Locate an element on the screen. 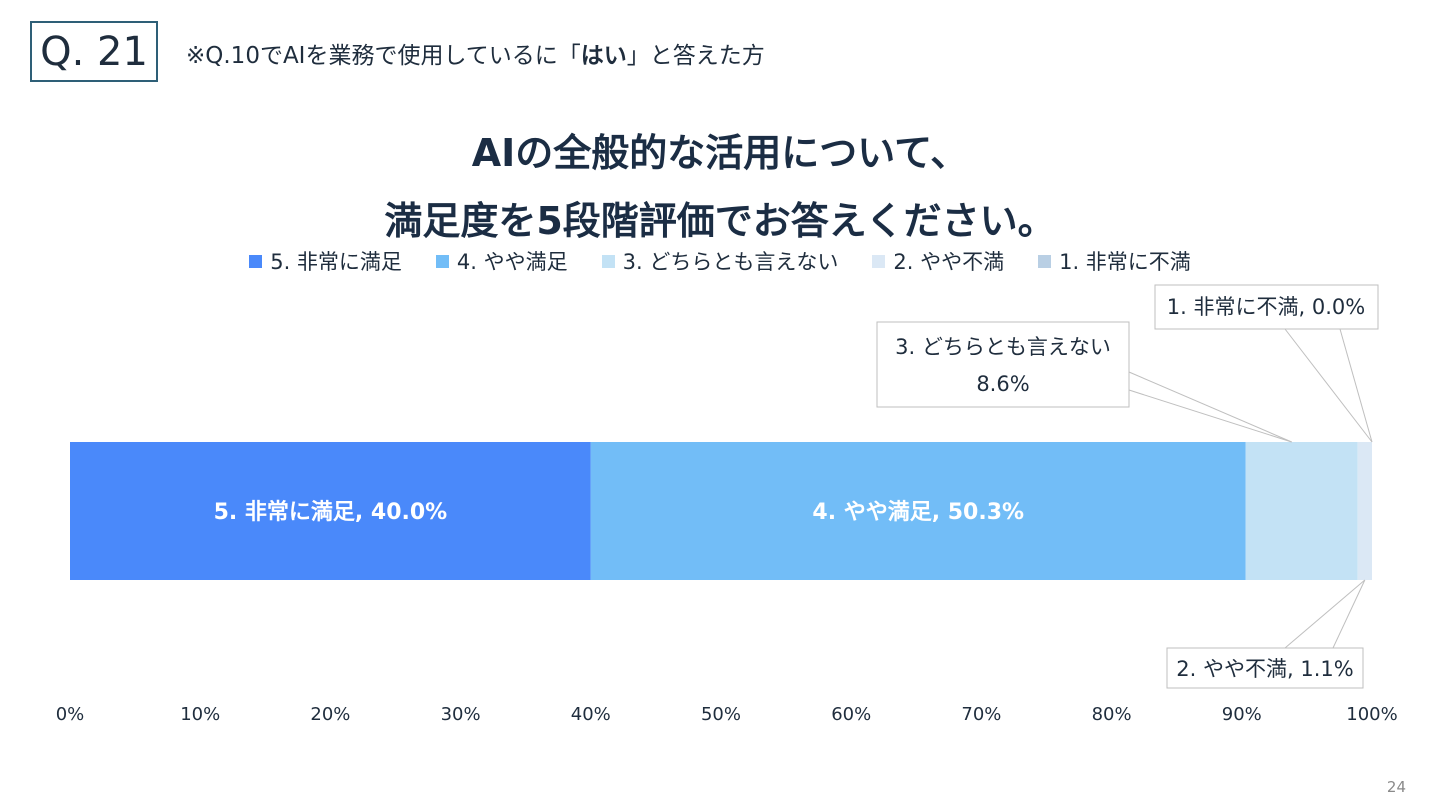 The height and width of the screenshot is (810, 1440). x-tick-label: 40% is located at coordinates (591, 714).